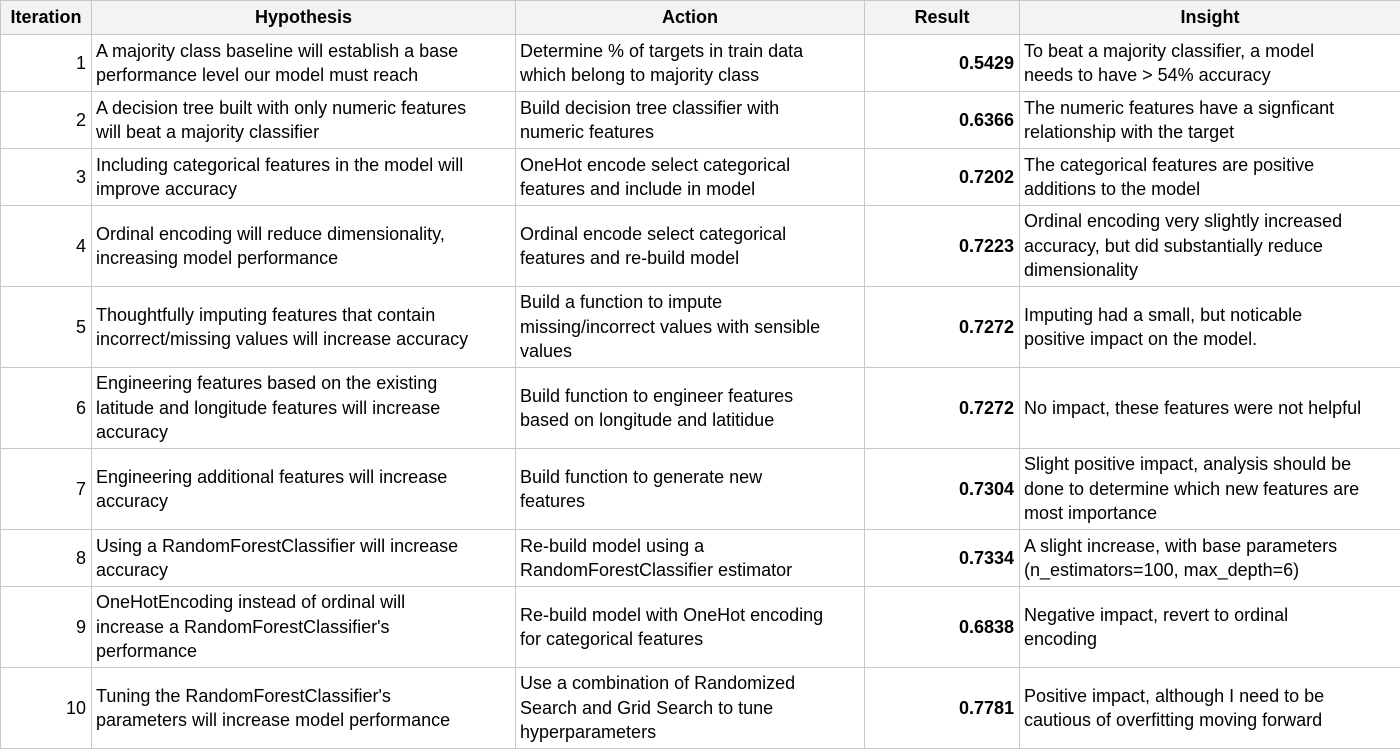  What do you see at coordinates (46, 708) in the screenshot?
I see `cell-iteration: 10` at bounding box center [46, 708].